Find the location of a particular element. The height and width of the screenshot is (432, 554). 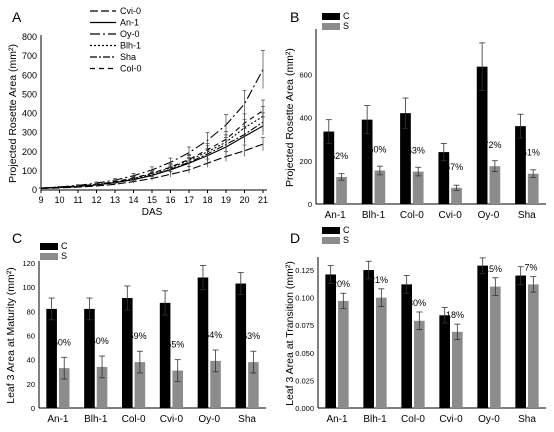

x-tick-label-d-0: An-1 is located at coordinates (337, 419).